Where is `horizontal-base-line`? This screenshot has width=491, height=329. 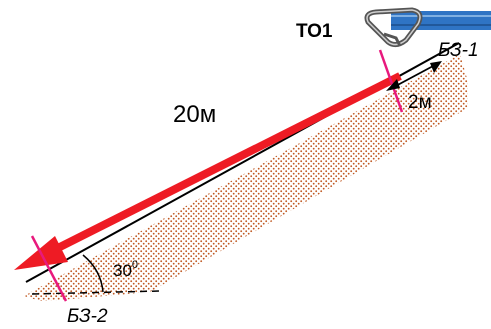
horizontal-base-line is located at coordinates (96, 292).